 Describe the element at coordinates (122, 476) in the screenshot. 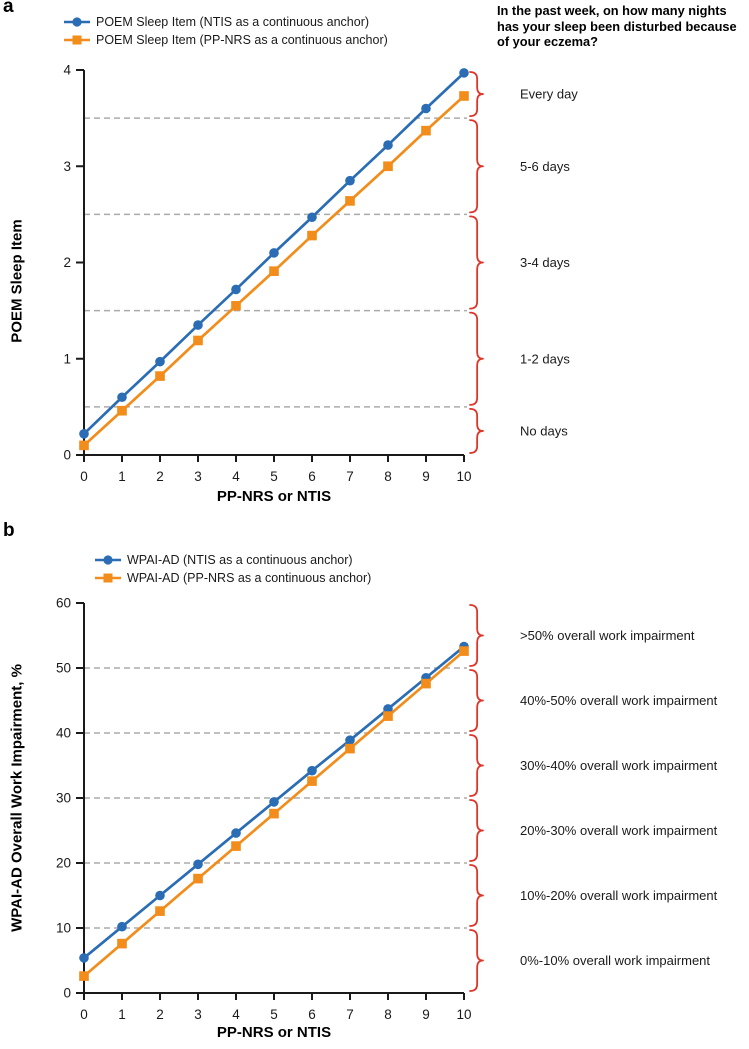

I see `x-tick-label: 1` at that location.